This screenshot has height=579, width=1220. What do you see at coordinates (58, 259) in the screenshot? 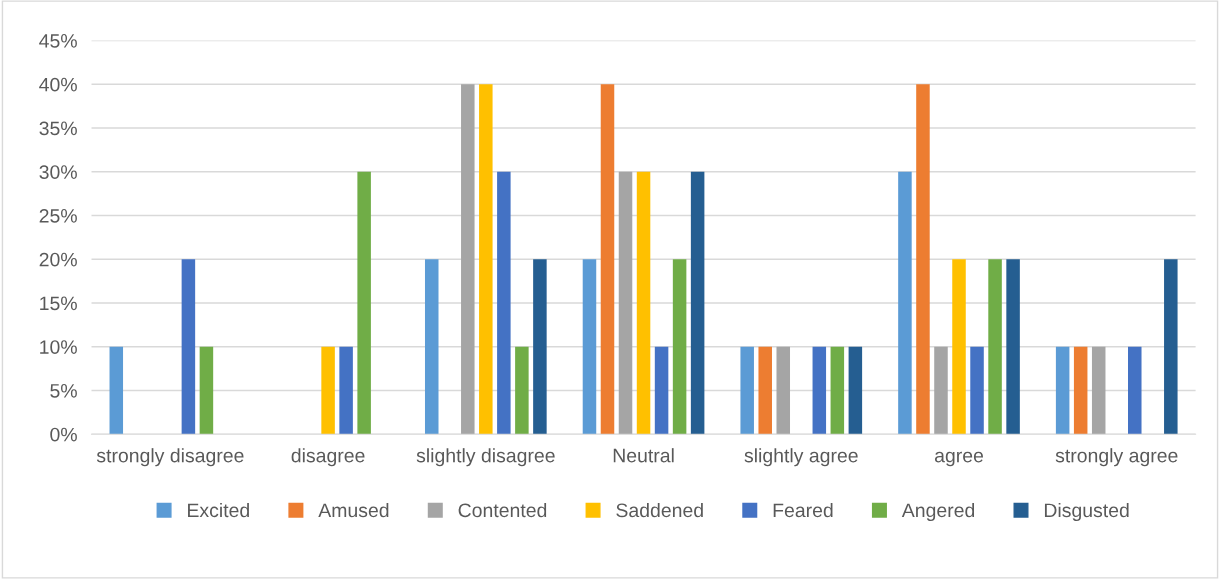
I see `y-tick-label: 20%` at bounding box center [58, 259].